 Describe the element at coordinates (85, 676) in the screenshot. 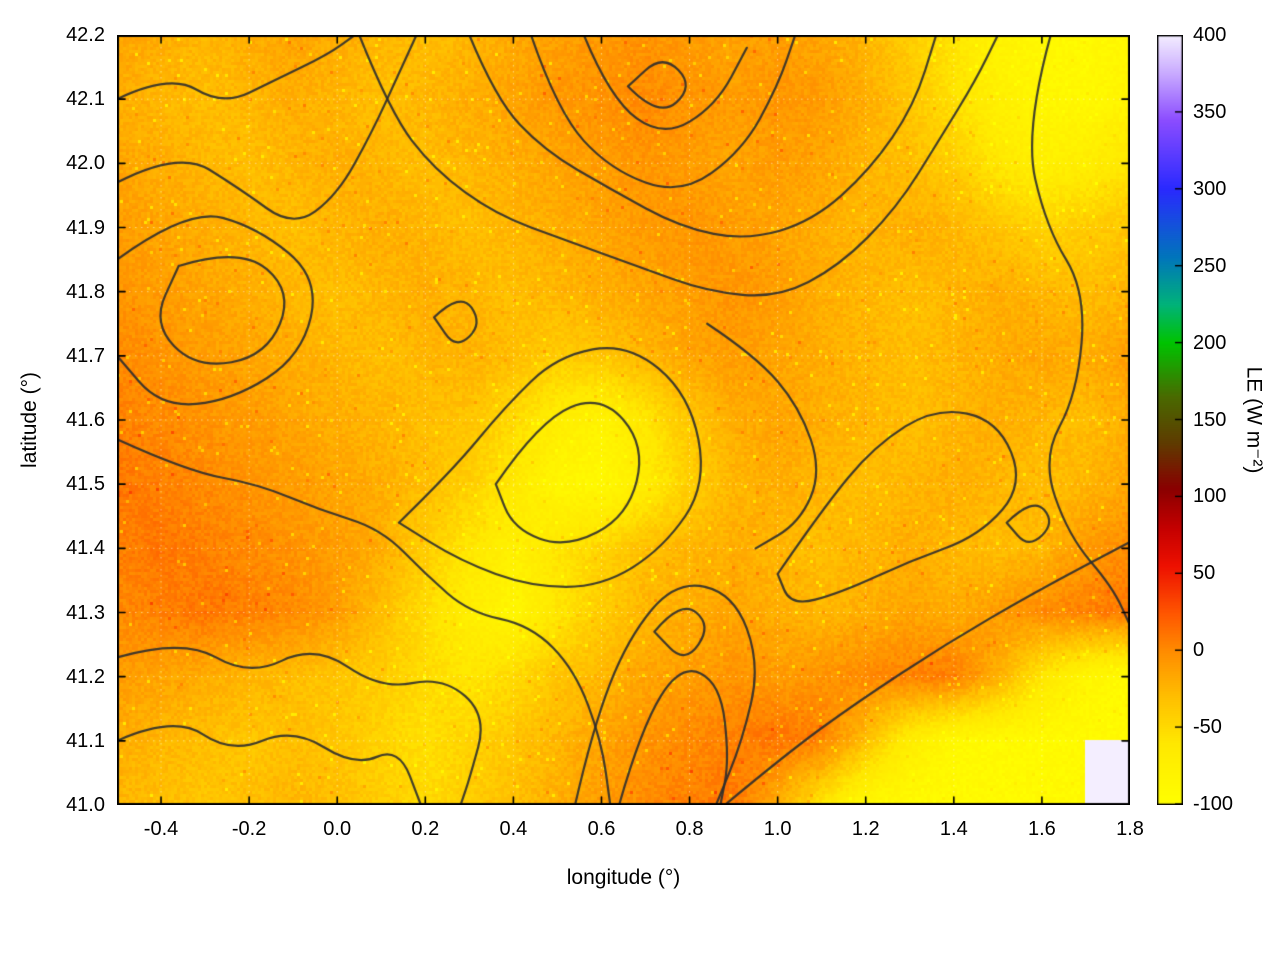

I see `y-tick-label: 41.2` at that location.